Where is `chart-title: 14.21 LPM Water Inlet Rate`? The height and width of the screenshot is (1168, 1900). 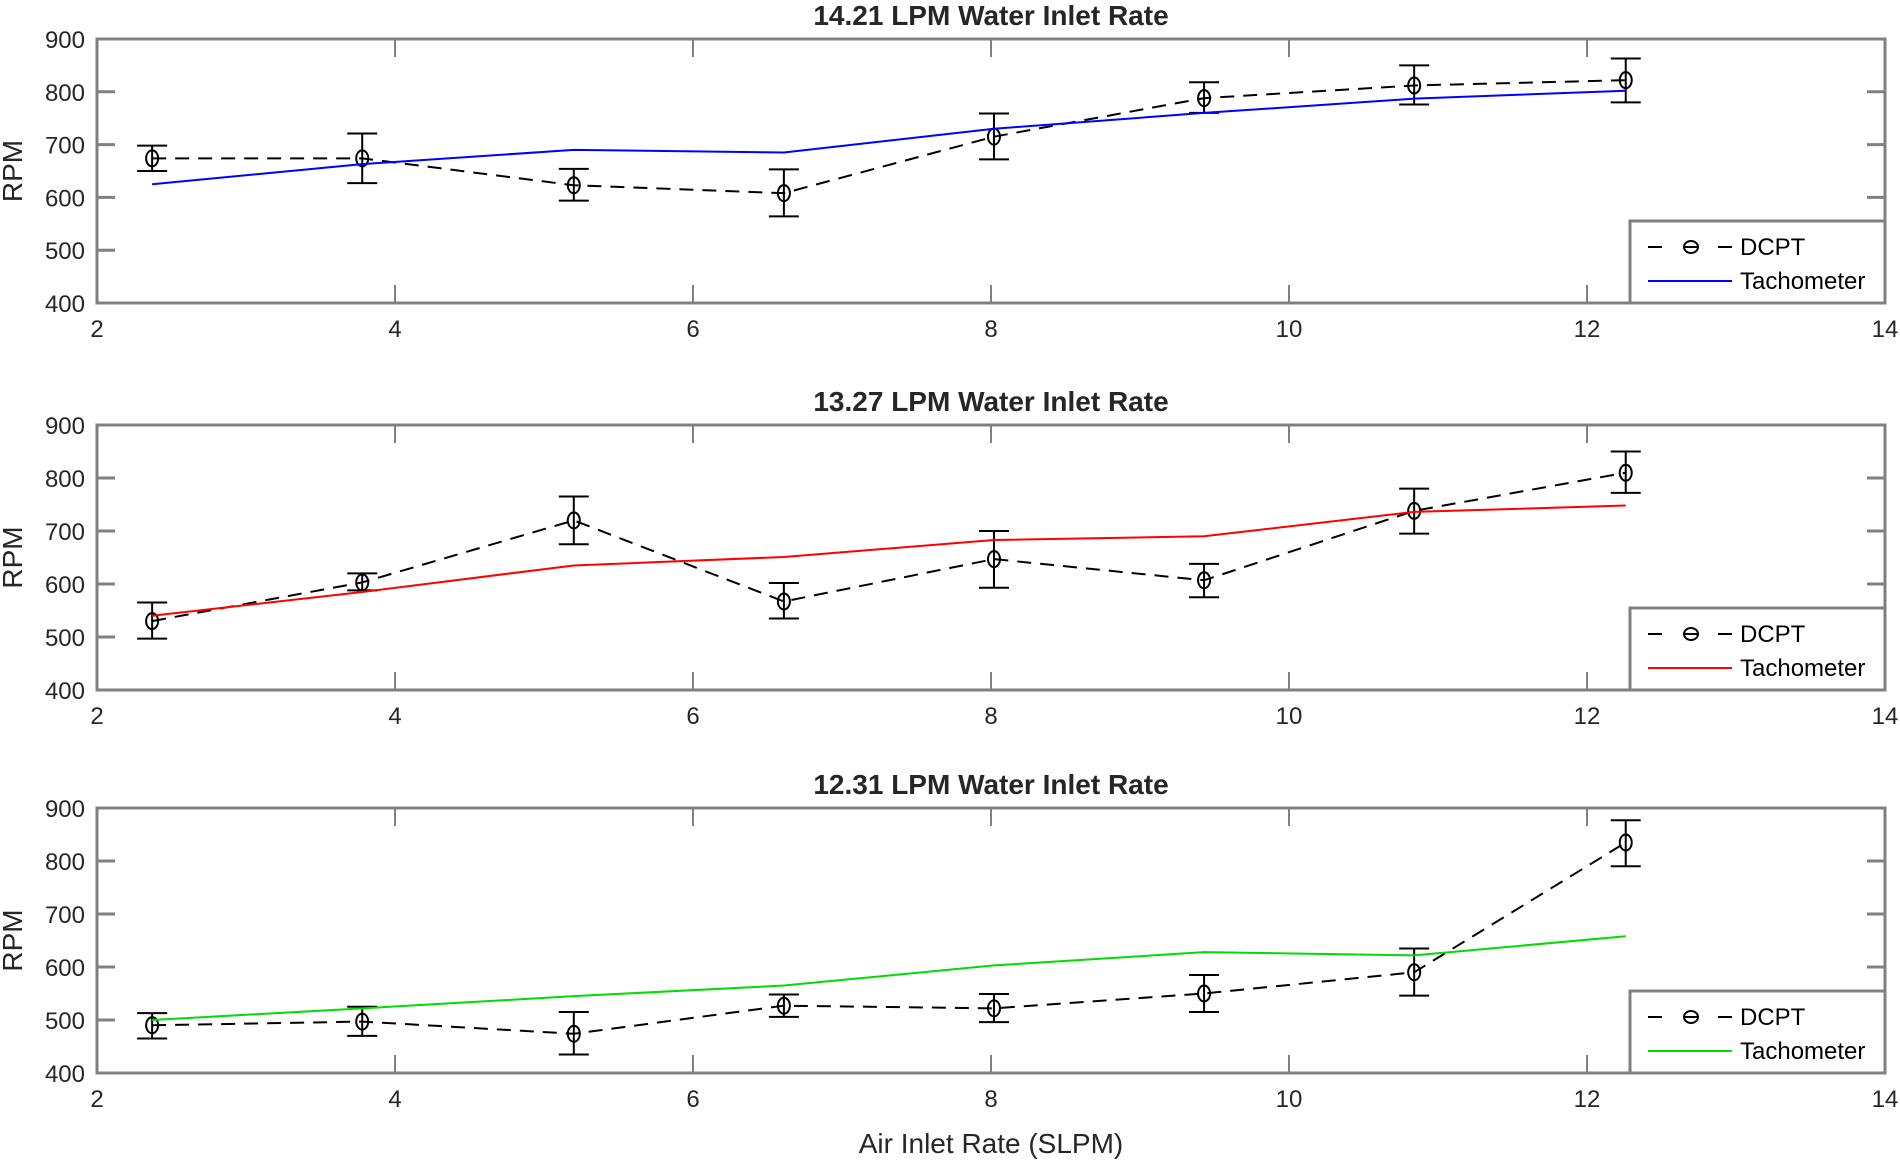 chart-title: 14.21 LPM Water Inlet Rate is located at coordinates (990, 15).